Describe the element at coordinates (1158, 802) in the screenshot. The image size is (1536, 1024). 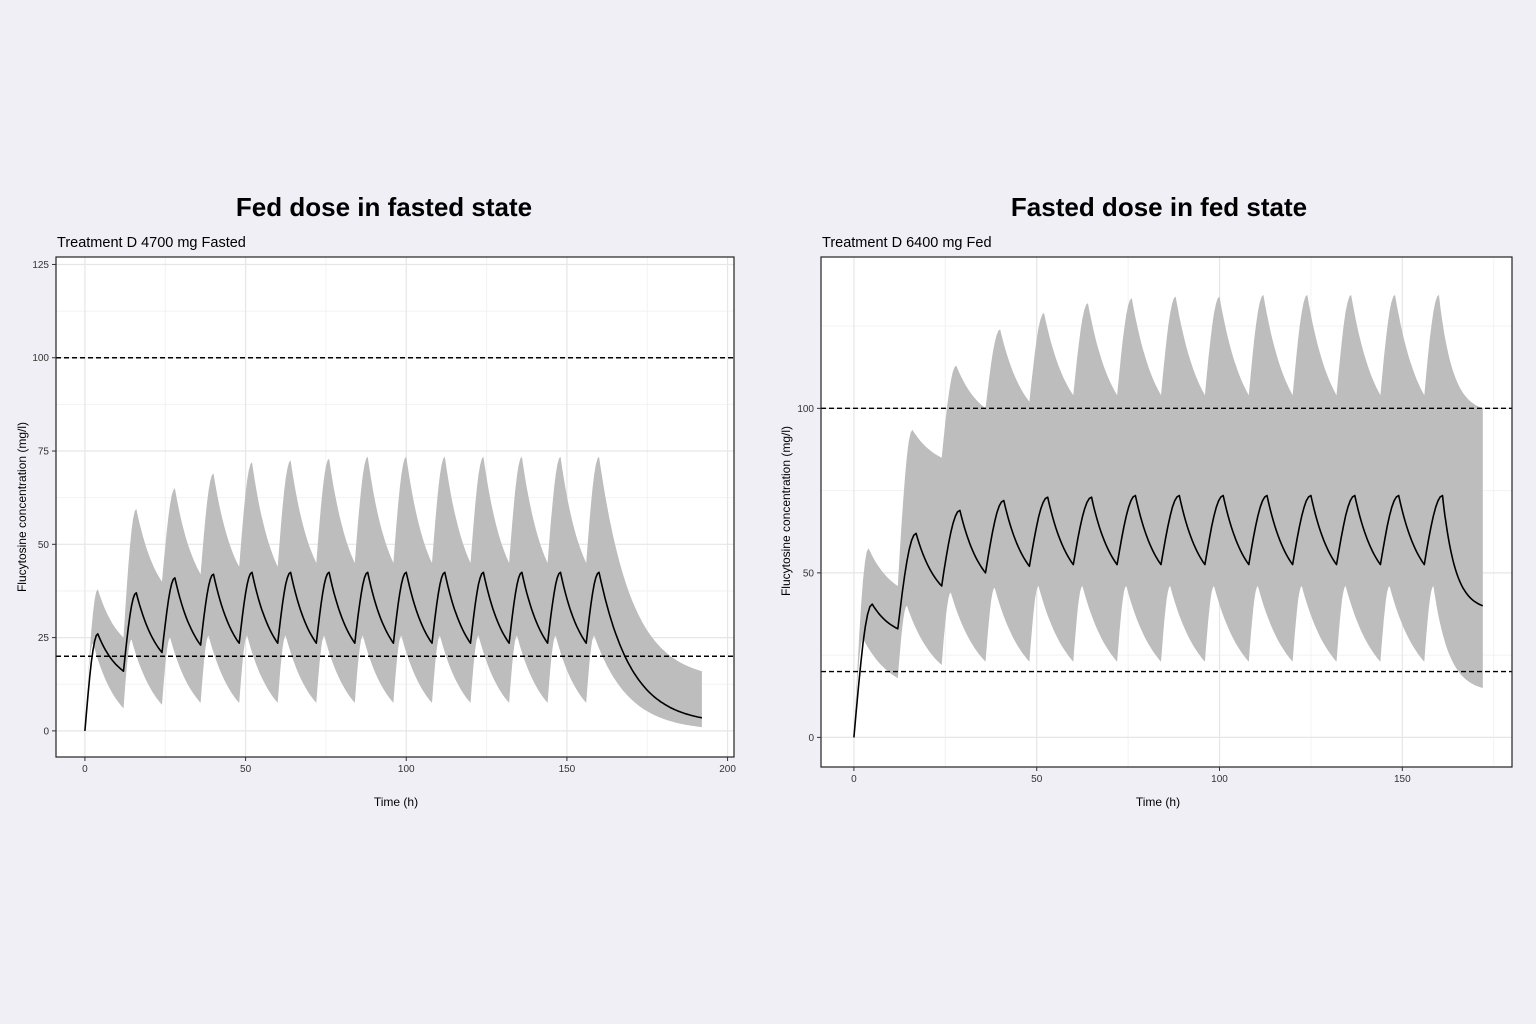
I see `chart-2-x-axis-label: Time (h)` at that location.